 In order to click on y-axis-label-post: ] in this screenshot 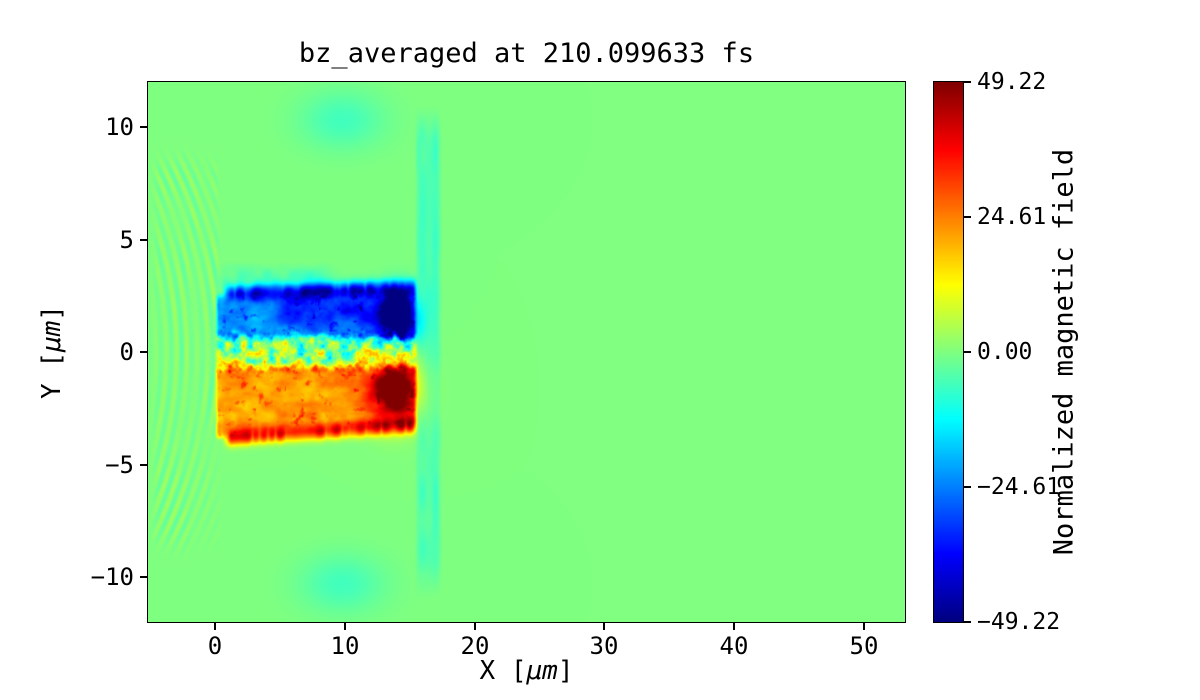, I will do `click(52, 313)`.